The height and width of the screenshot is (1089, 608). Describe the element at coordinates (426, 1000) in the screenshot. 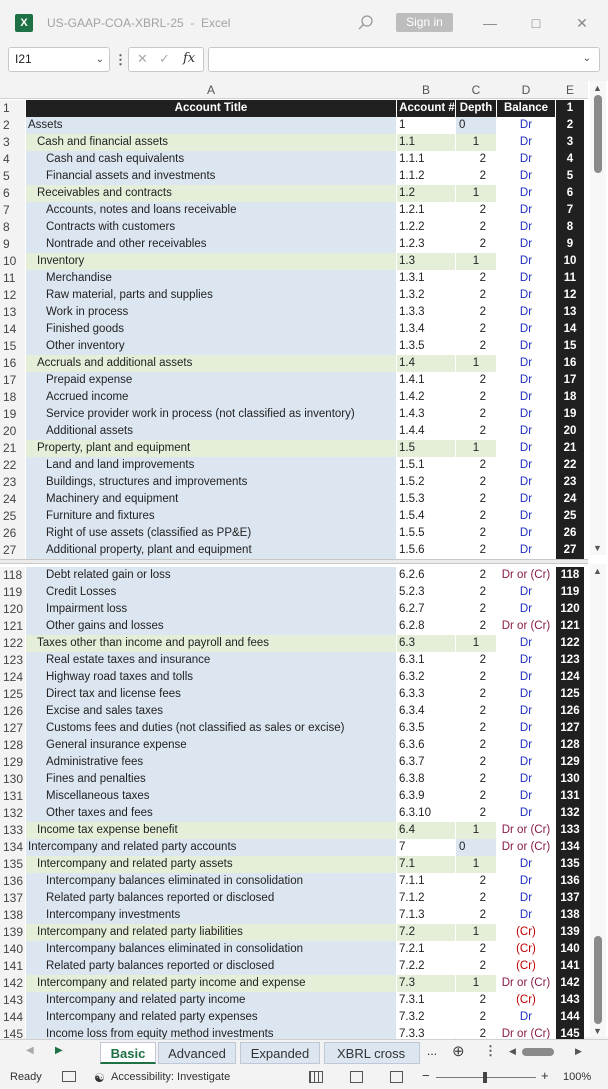

I see `account-number-cell: 7.3.1` at that location.